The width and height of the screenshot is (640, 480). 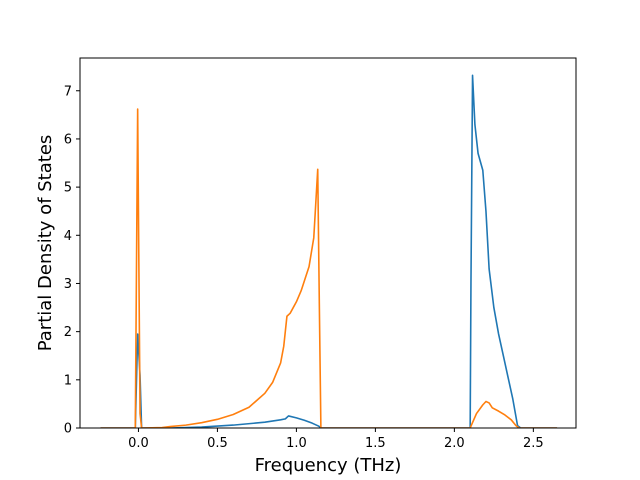 I want to click on y-tick-label: 4, so click(x=68, y=236).